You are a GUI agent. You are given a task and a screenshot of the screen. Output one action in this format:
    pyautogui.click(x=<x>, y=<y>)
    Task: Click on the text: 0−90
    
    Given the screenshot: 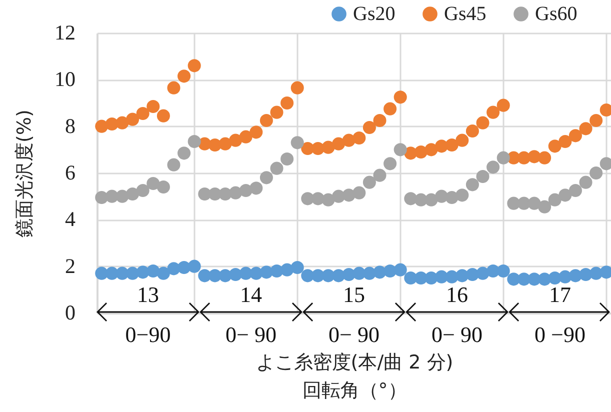 What is the action you would take?
    pyautogui.click(x=148, y=334)
    